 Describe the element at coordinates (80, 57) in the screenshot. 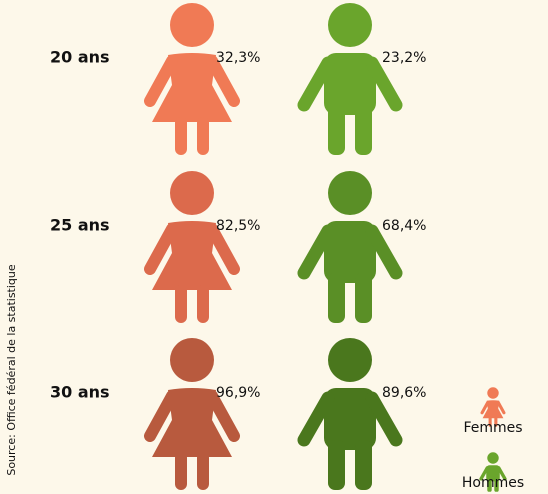

I see `row-label: 20 ans` at that location.